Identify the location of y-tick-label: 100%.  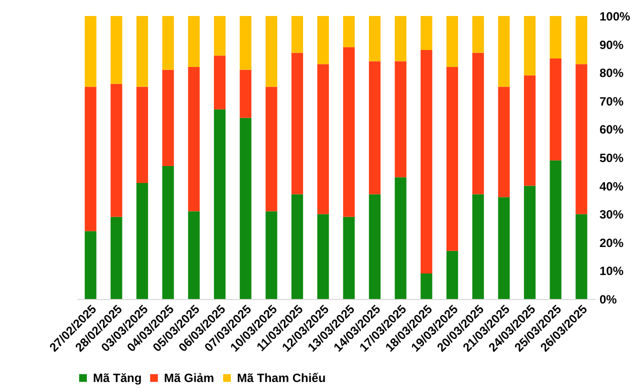
(615, 17).